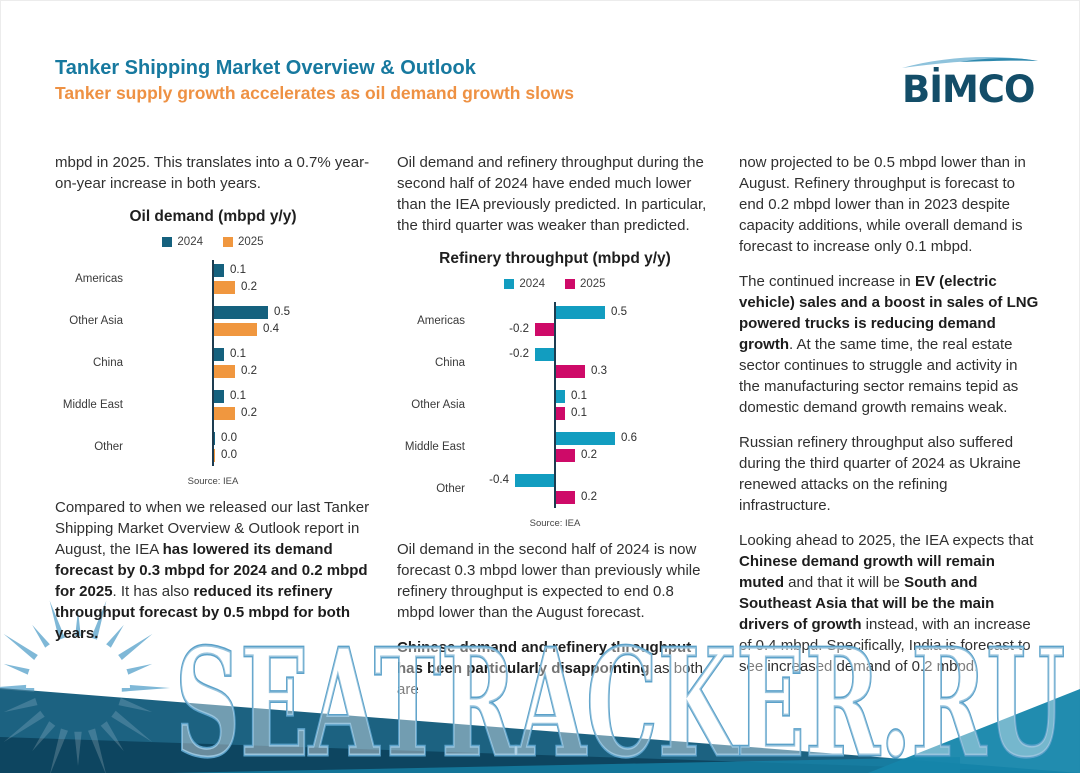 The width and height of the screenshot is (1080, 773). I want to click on category-bars: 0.5 0.4, so click(252, 321).